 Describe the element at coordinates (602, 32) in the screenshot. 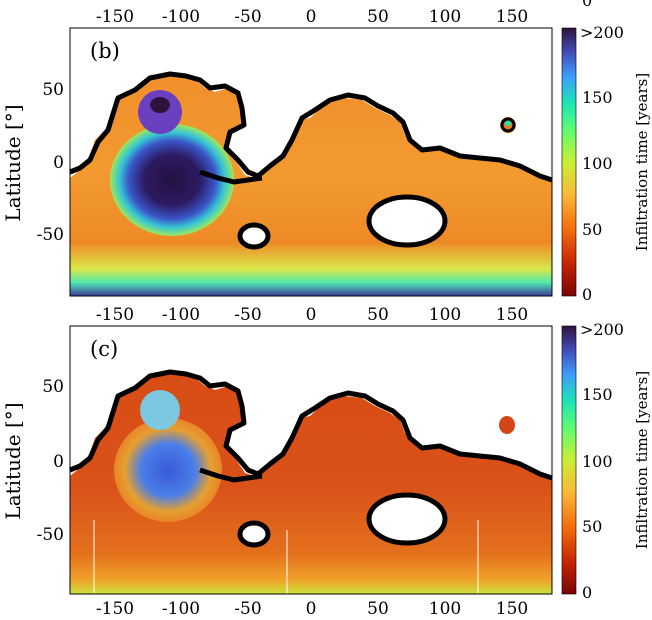

I see `panel-b-cbar-tick-4: >200` at that location.